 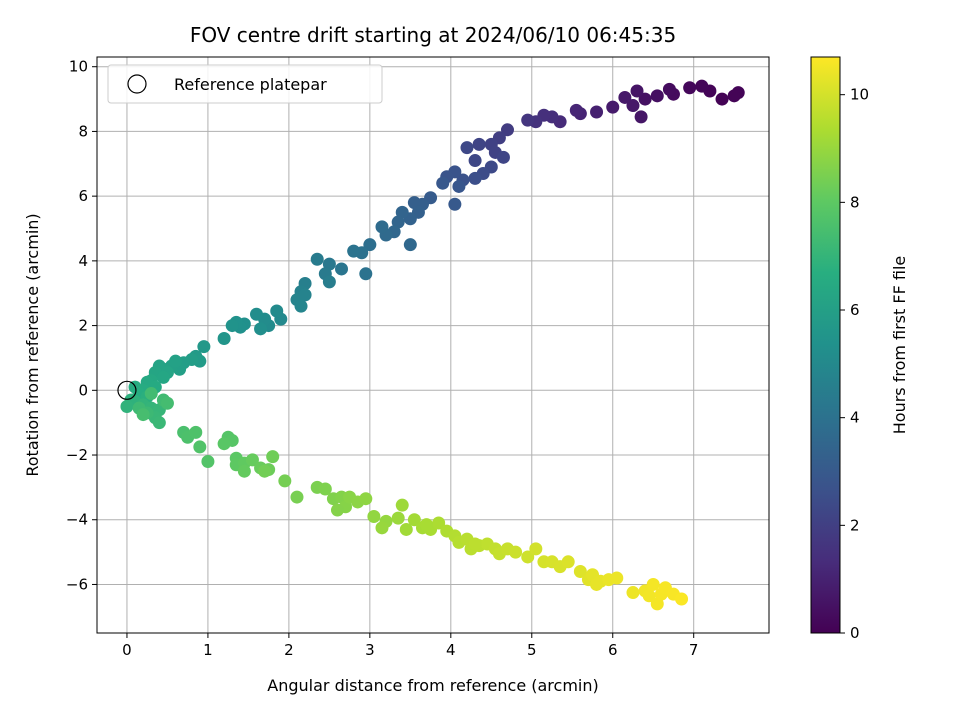 I want to click on colorbar-gradient, so click(x=825, y=345).